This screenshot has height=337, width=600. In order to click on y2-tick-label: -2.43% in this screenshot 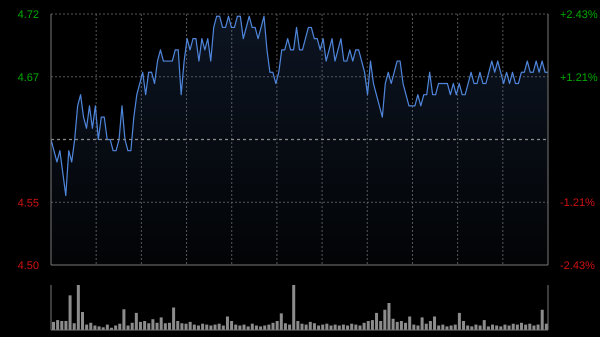, I will do `click(578, 266)`.